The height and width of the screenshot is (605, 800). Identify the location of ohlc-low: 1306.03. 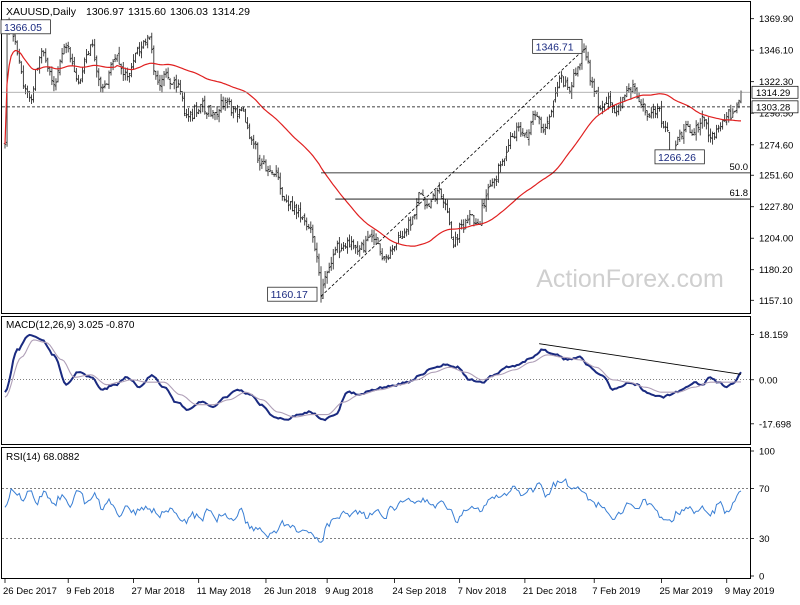
(189, 12).